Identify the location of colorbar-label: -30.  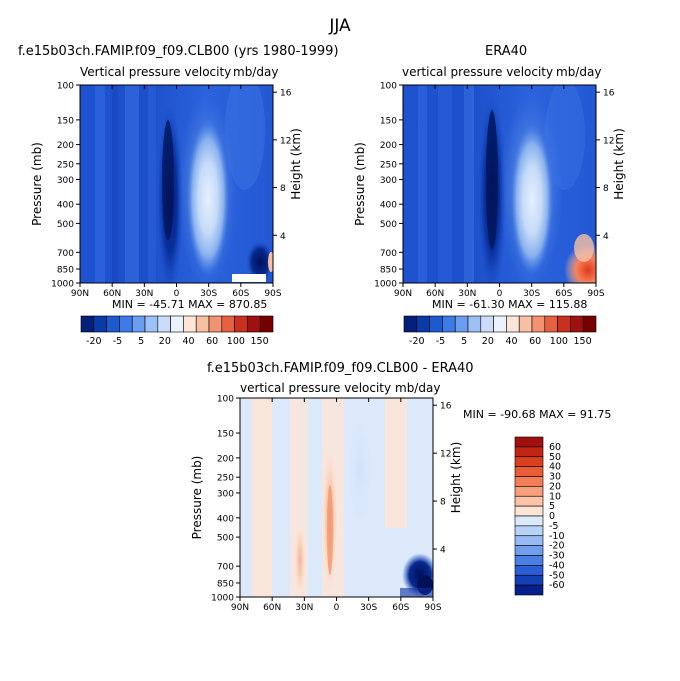
(557, 556).